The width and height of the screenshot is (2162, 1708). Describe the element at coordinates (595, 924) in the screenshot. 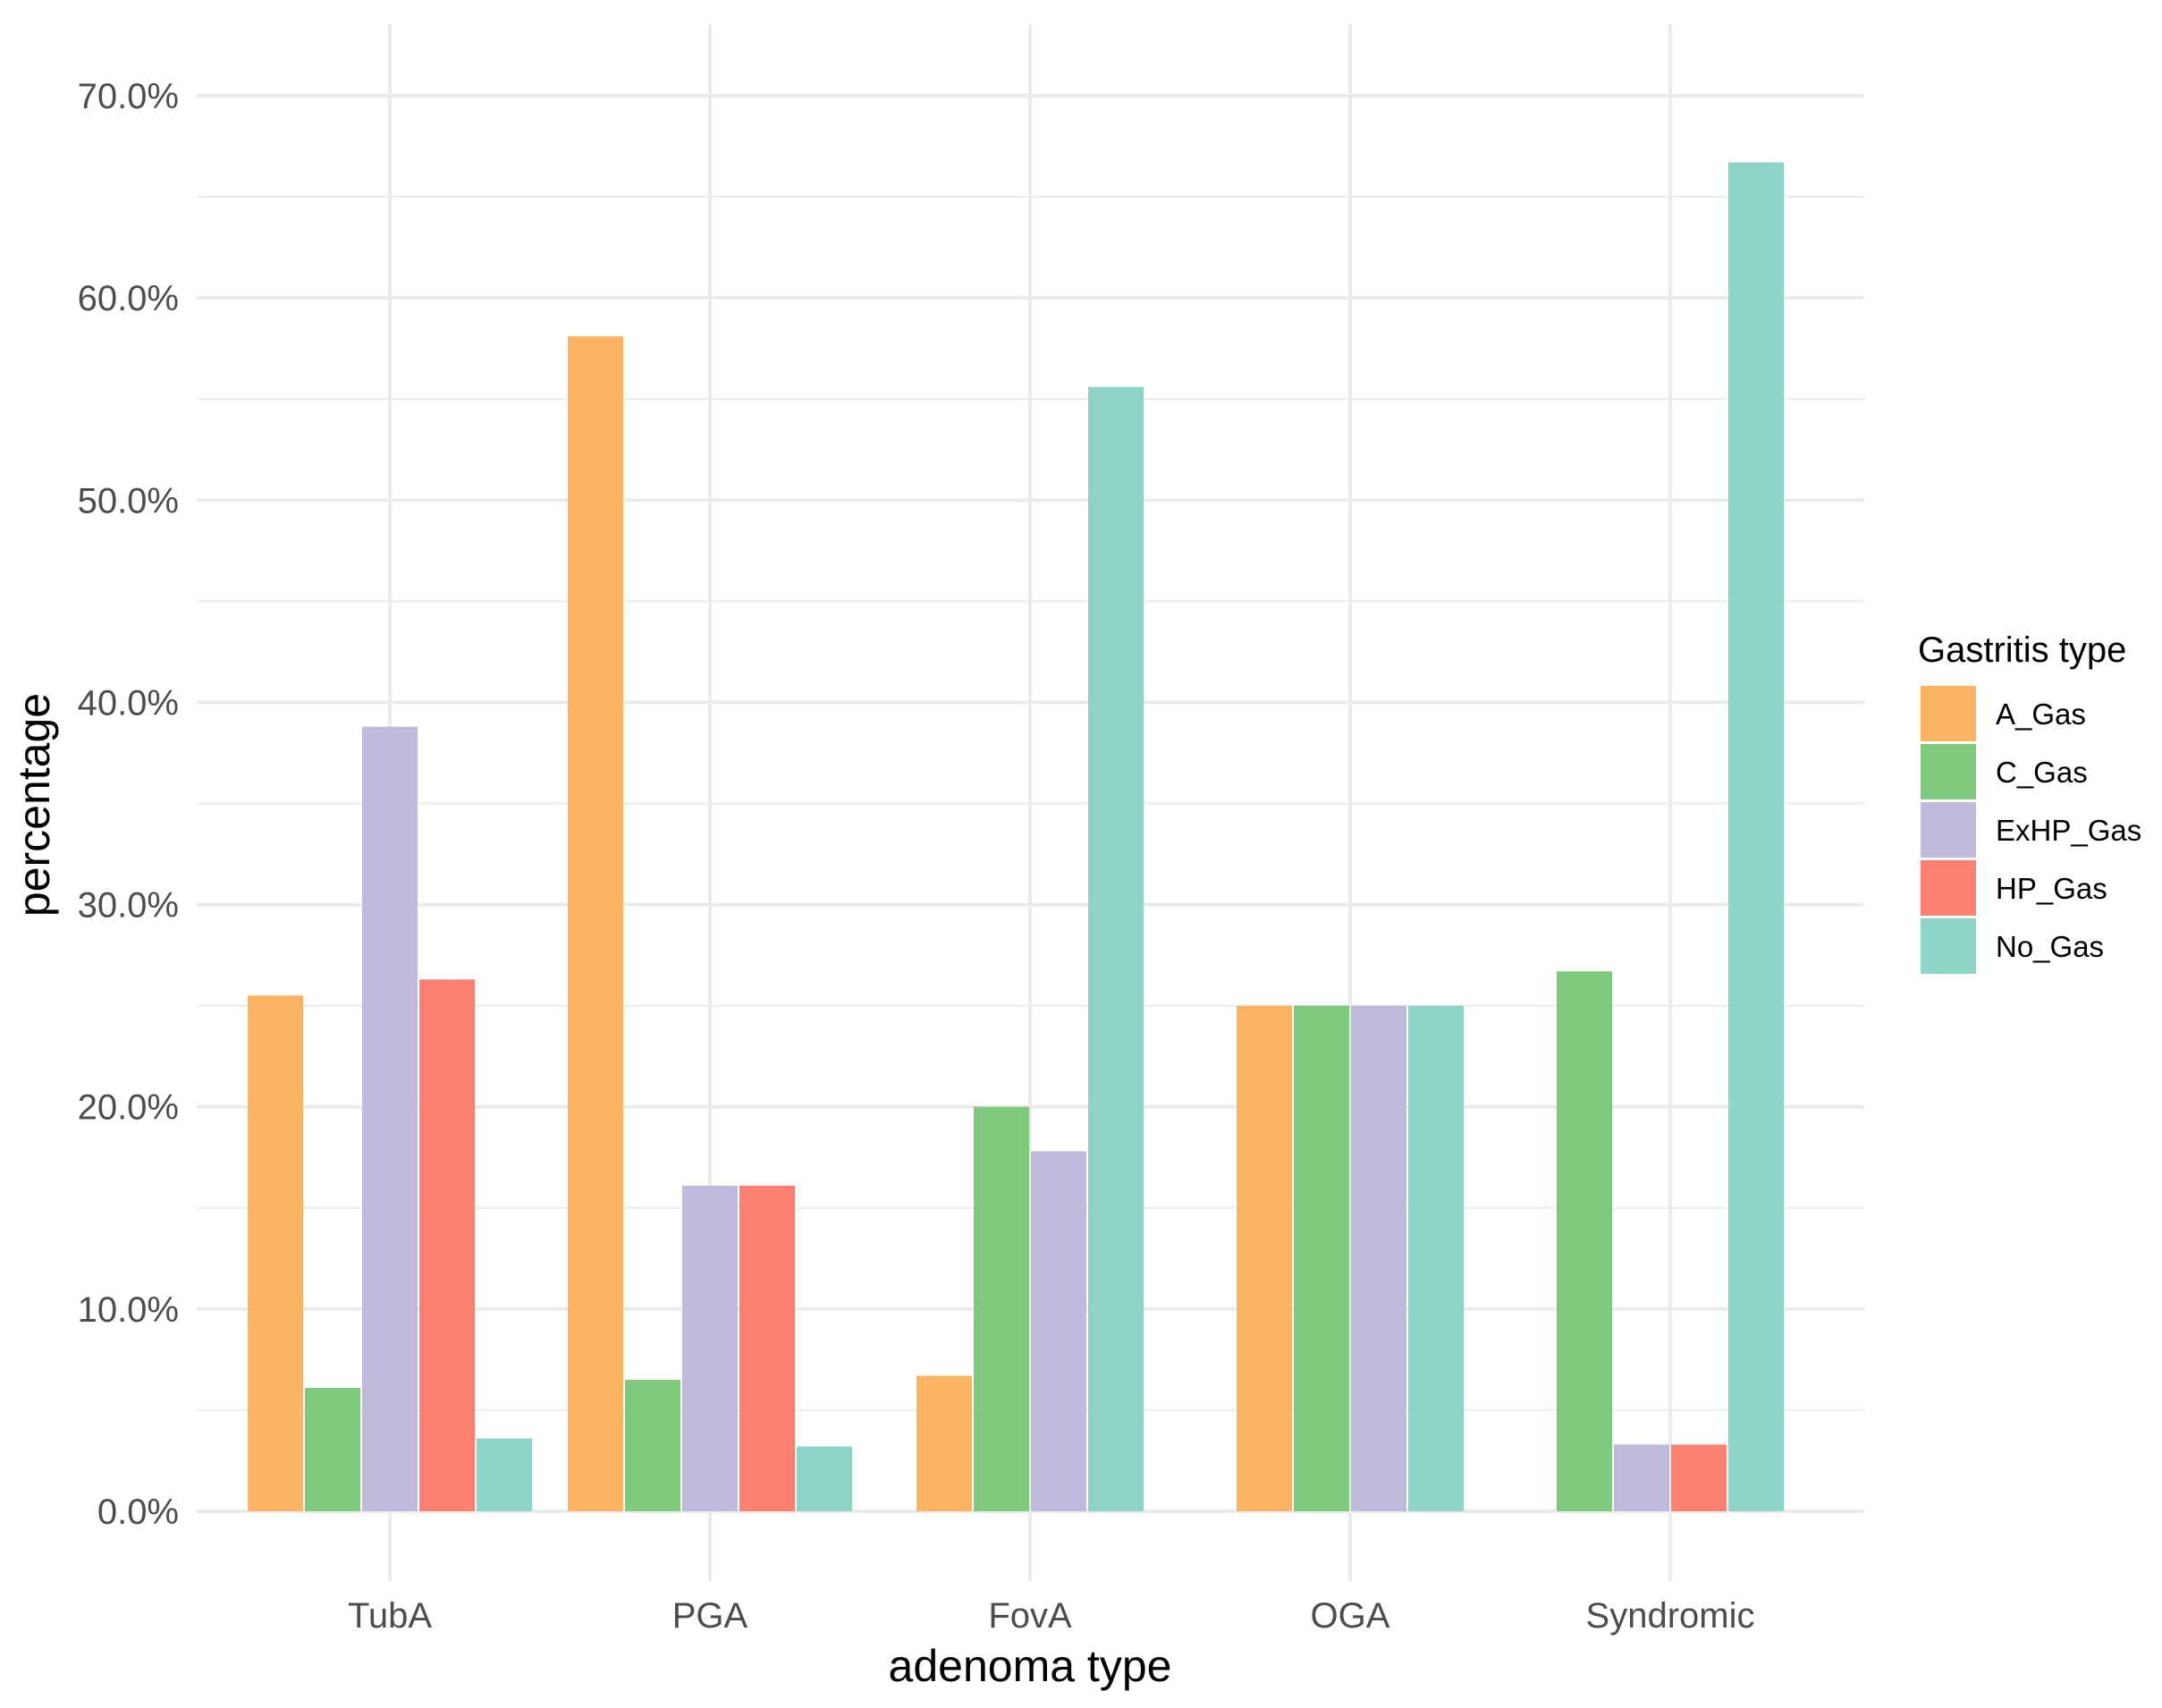

I see `bar-pga-a-gas` at that location.